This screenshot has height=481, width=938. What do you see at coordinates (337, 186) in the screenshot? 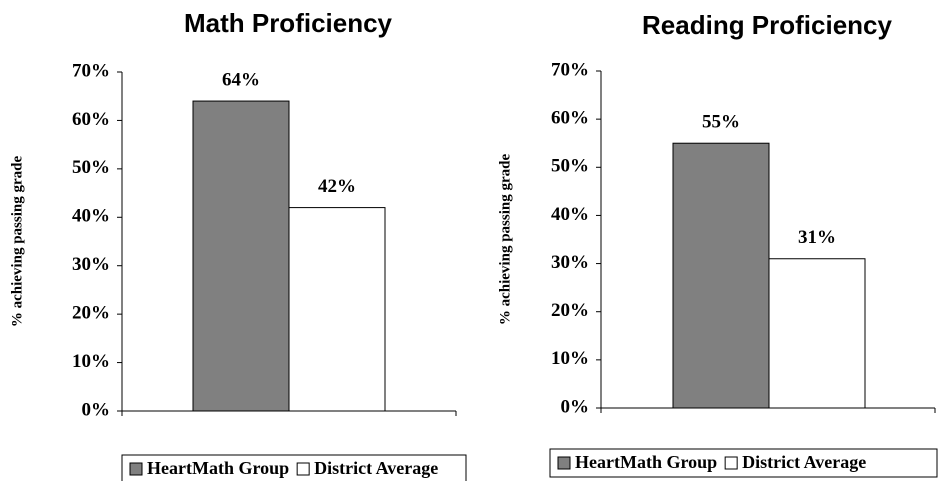
I see `data-label: 42%` at bounding box center [337, 186].